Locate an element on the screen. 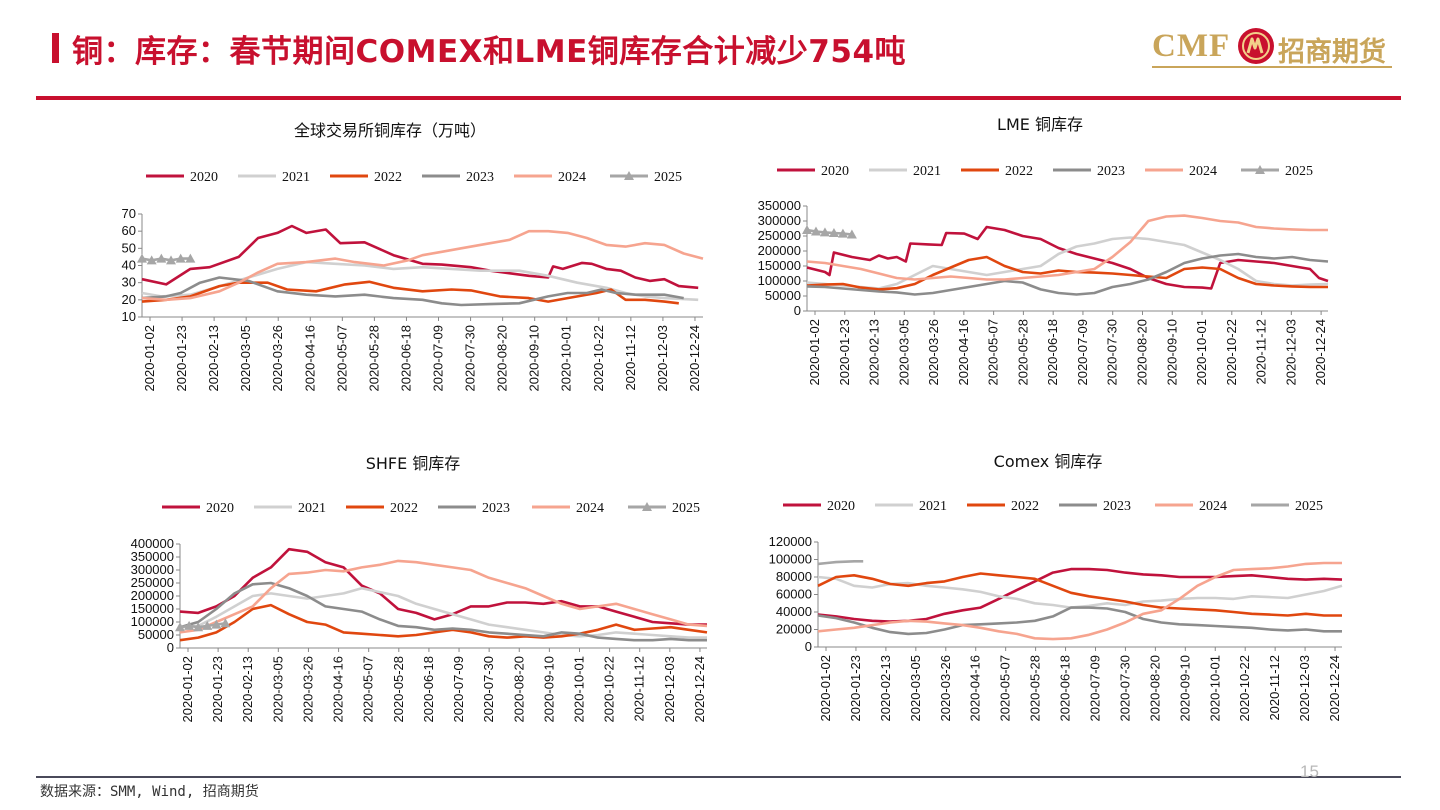  y-tick-label: 100000 is located at coordinates (779, 280).